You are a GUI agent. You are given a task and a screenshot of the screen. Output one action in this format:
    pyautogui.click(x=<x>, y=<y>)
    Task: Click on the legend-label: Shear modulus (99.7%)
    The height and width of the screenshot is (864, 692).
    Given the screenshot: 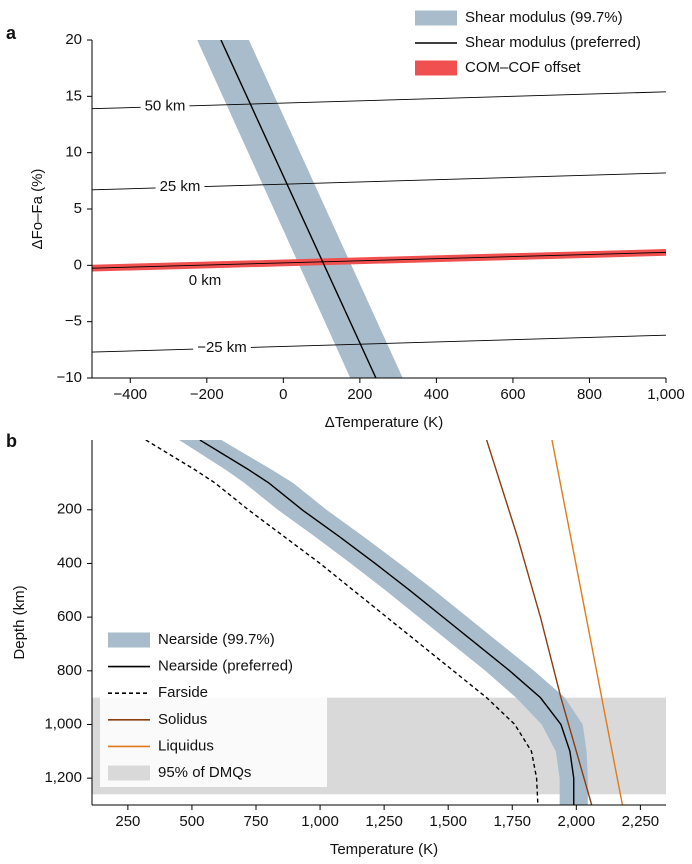 What is the action you would take?
    pyautogui.click(x=544, y=17)
    